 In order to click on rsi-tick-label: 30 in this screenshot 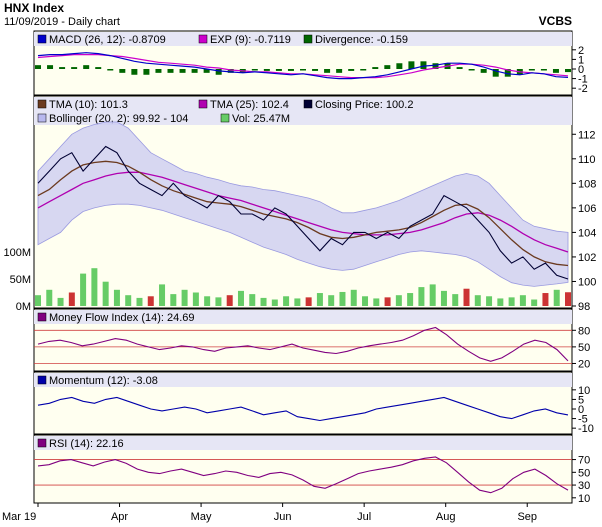, I will do `click(584, 486)`.